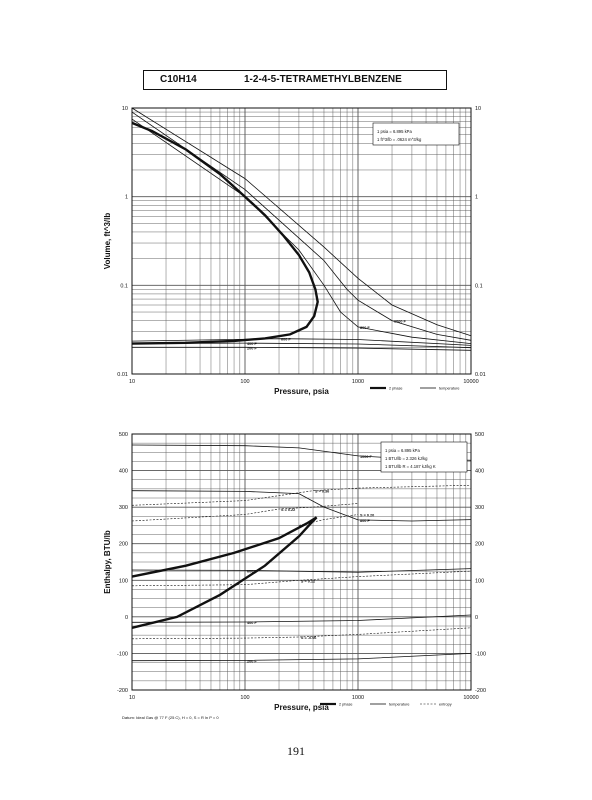  What do you see at coordinates (480, 691) in the screenshot?
I see `y-tick-label-right: -200` at bounding box center [480, 691].